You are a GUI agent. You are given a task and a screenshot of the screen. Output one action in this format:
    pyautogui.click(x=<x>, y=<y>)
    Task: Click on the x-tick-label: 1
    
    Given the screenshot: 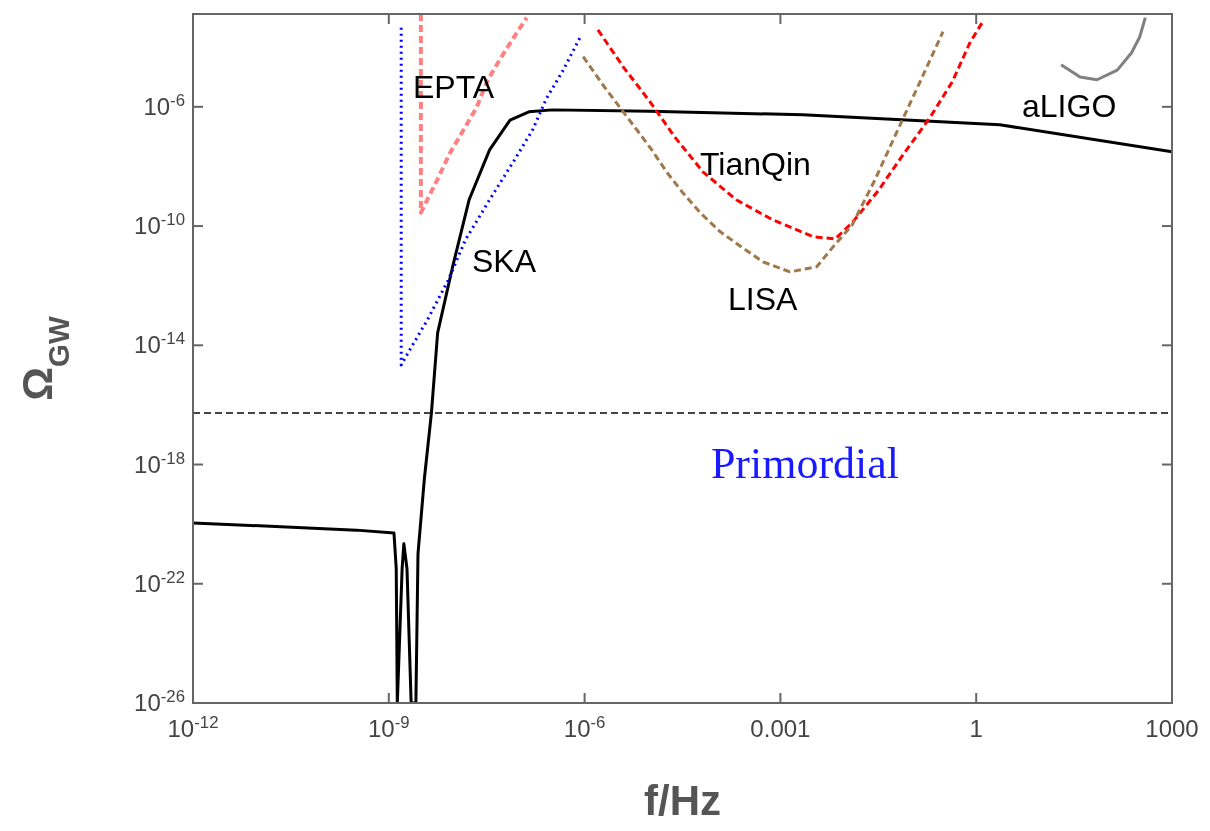 What is the action you would take?
    pyautogui.click(x=976, y=728)
    